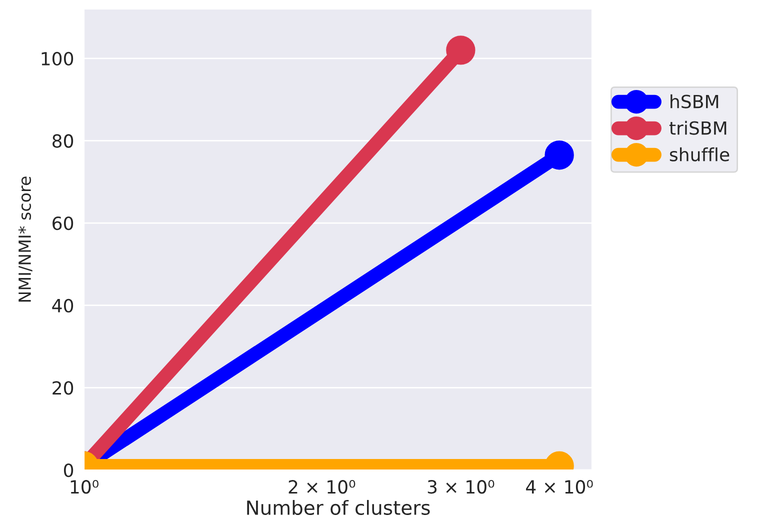 This screenshot has height=528, width=782. What do you see at coordinates (25, 239) in the screenshot?
I see `y-axis-title: NMI/NMI* score` at bounding box center [25, 239].